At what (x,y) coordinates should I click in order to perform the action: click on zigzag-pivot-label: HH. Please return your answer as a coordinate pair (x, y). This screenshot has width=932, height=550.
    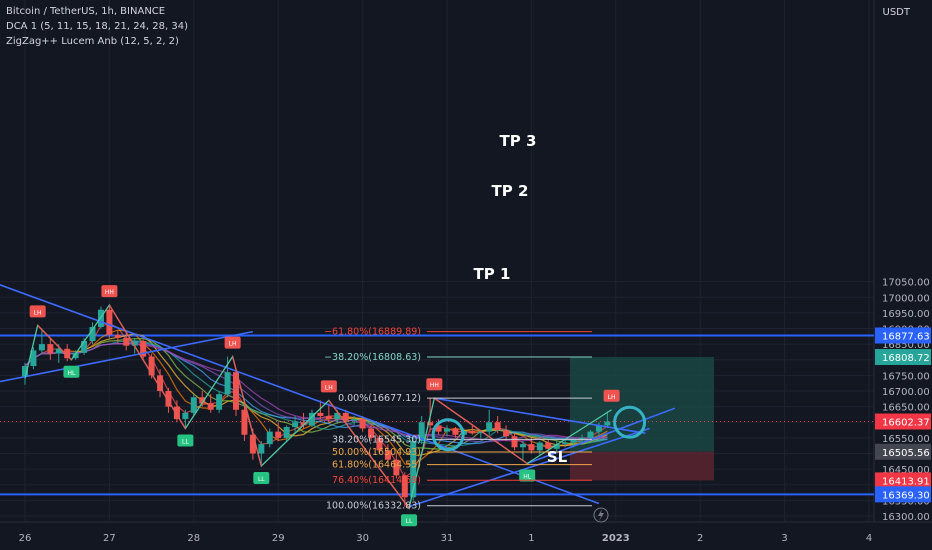
    Looking at the image, I should click on (434, 384).